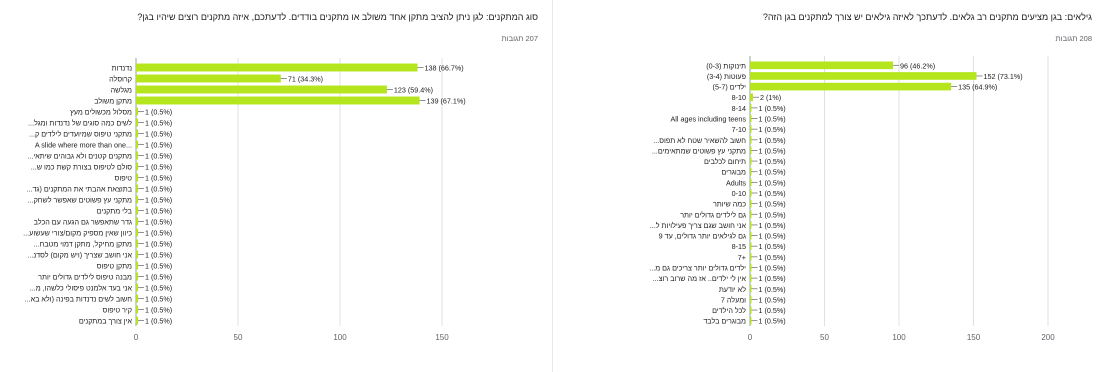 The image size is (1105, 372). Describe the element at coordinates (117, 310) in the screenshot. I see `category-label: קיר טיפוס` at that location.